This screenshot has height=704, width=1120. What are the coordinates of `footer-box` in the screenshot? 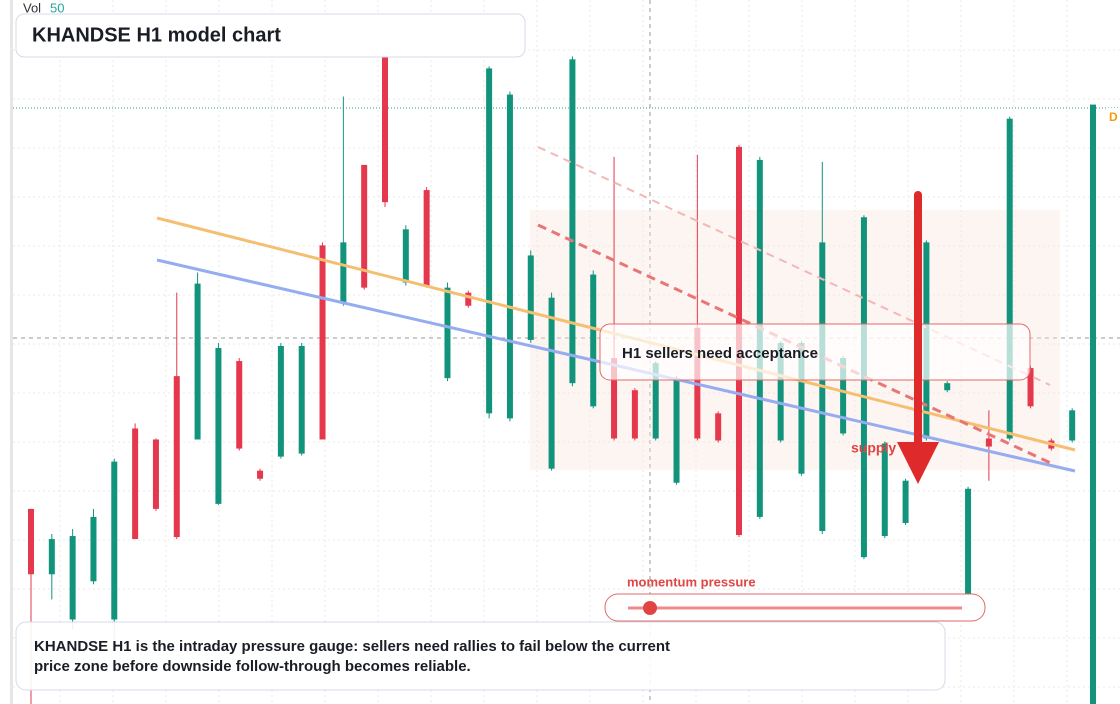 It's located at (480, 656).